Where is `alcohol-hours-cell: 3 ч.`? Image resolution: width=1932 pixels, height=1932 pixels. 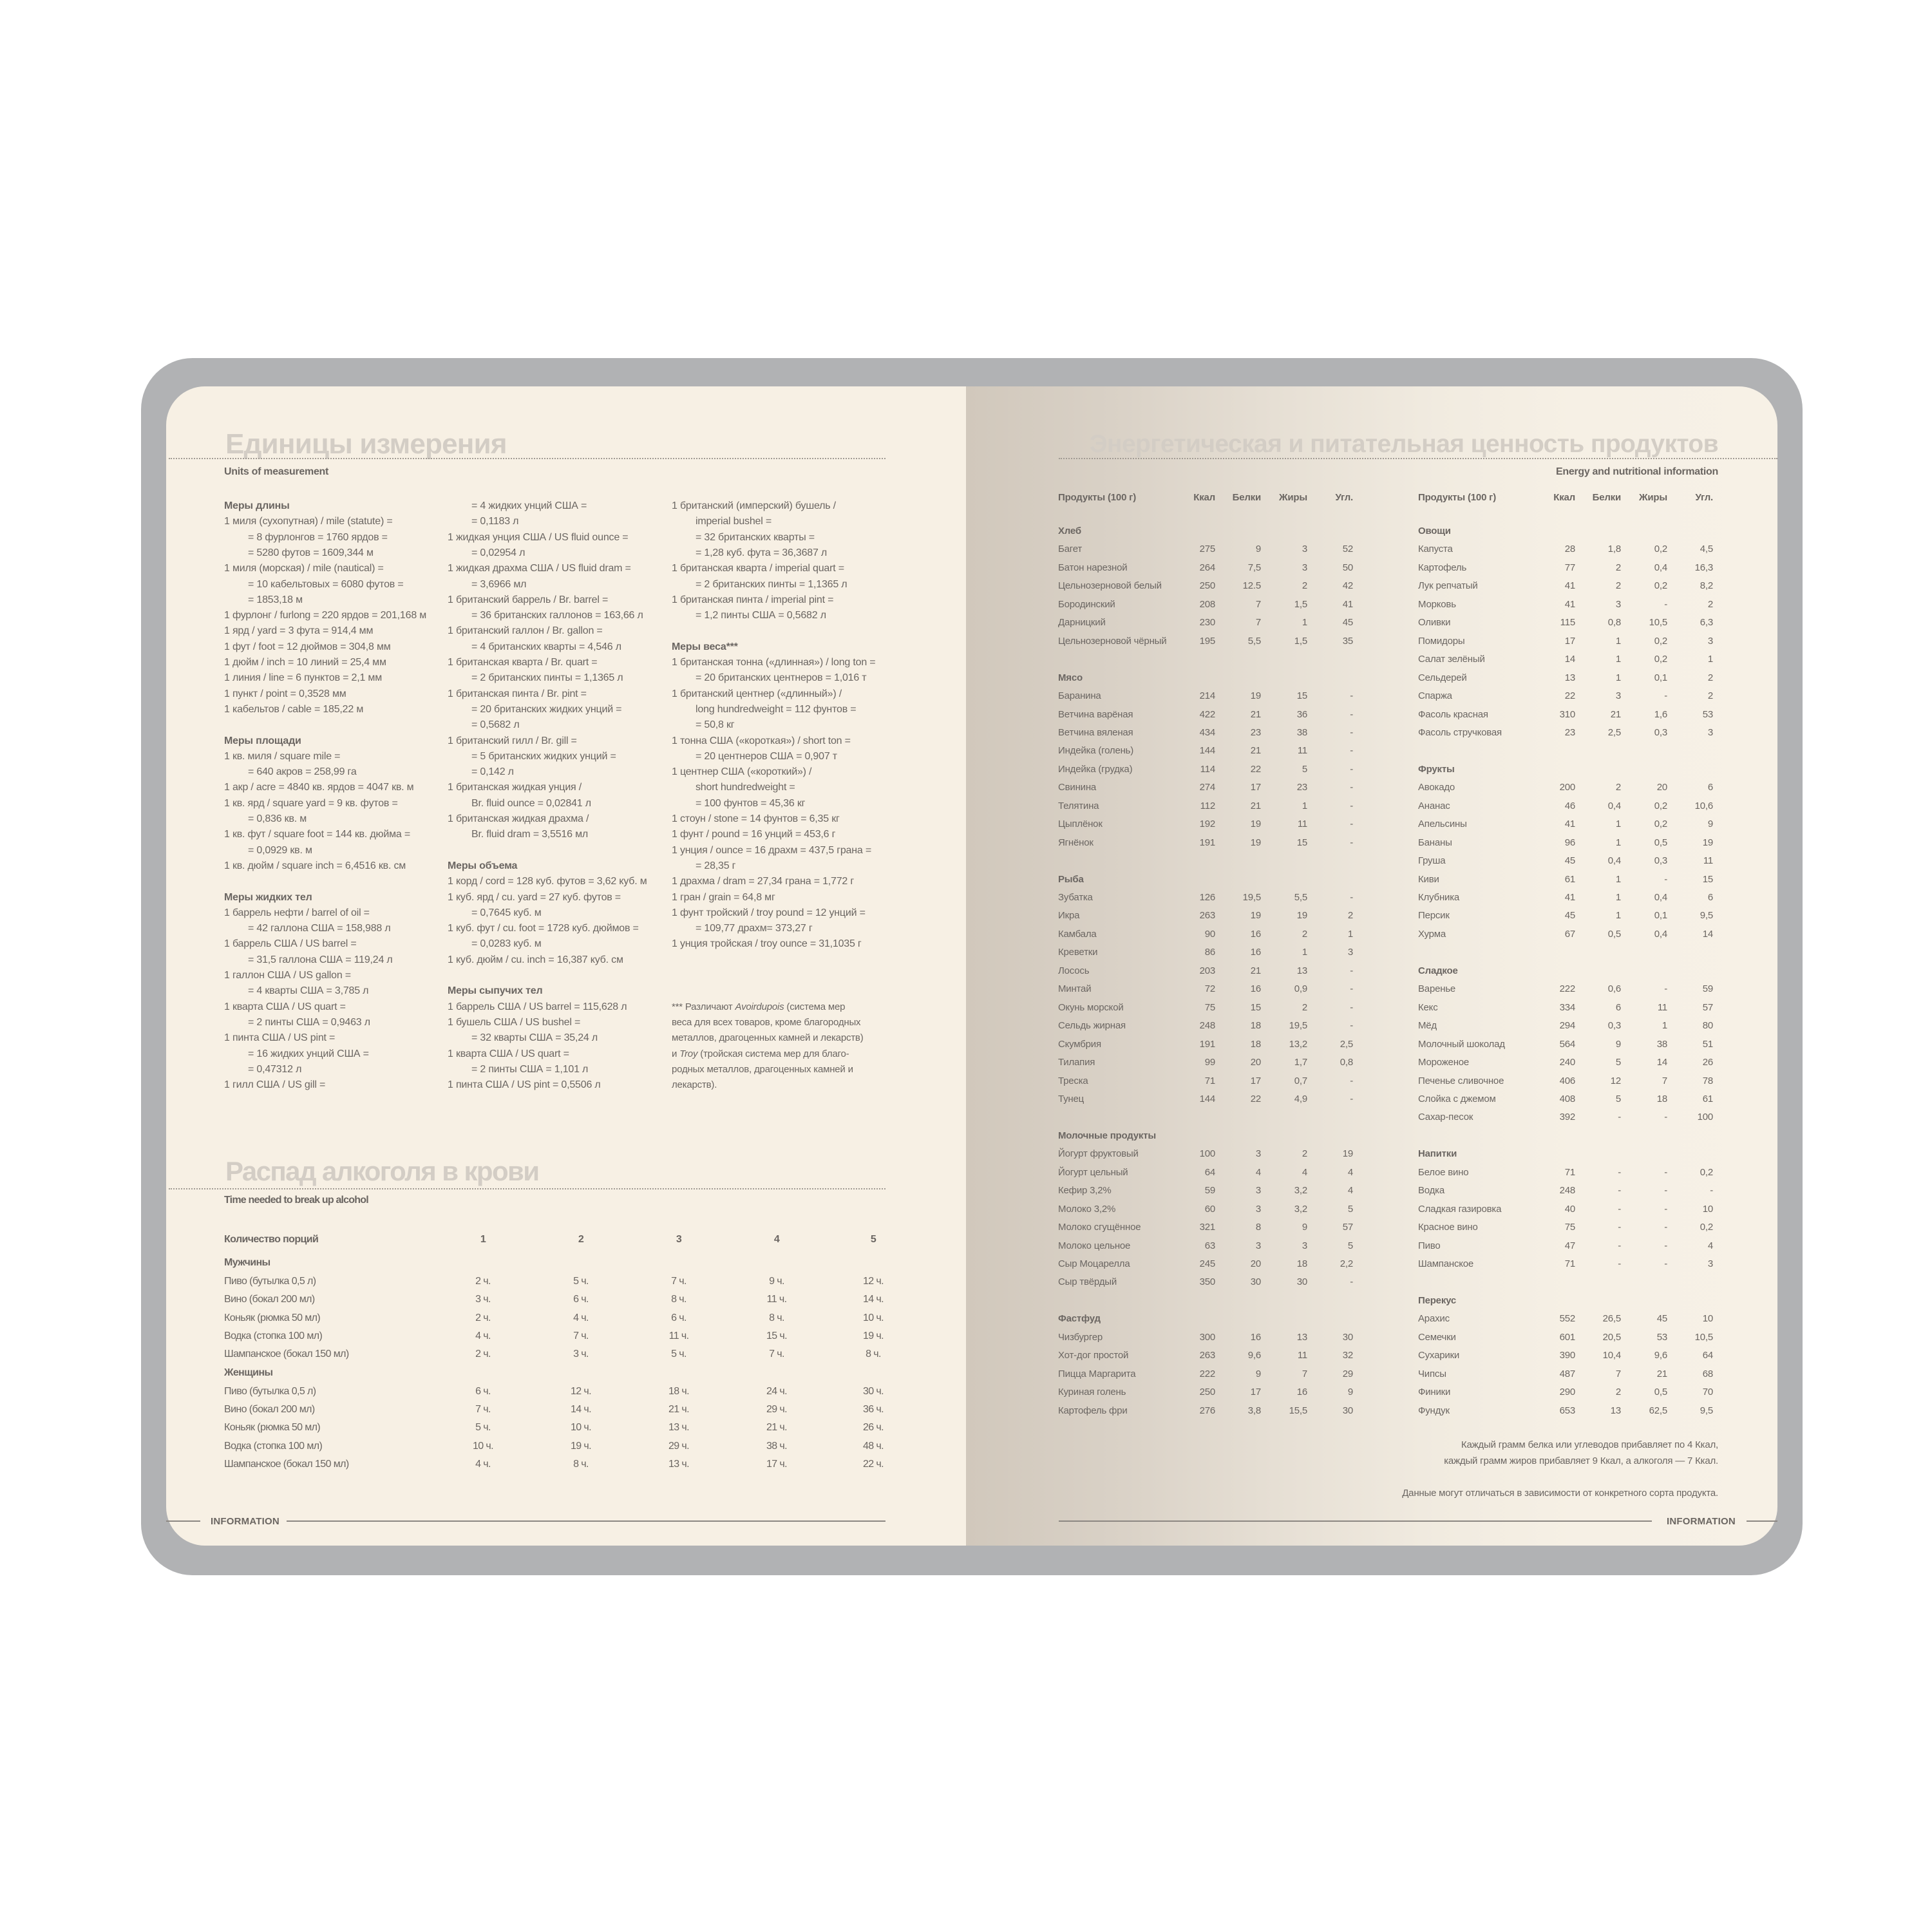 alcohol-hours-cell: 3 ч. is located at coordinates (581, 1354).